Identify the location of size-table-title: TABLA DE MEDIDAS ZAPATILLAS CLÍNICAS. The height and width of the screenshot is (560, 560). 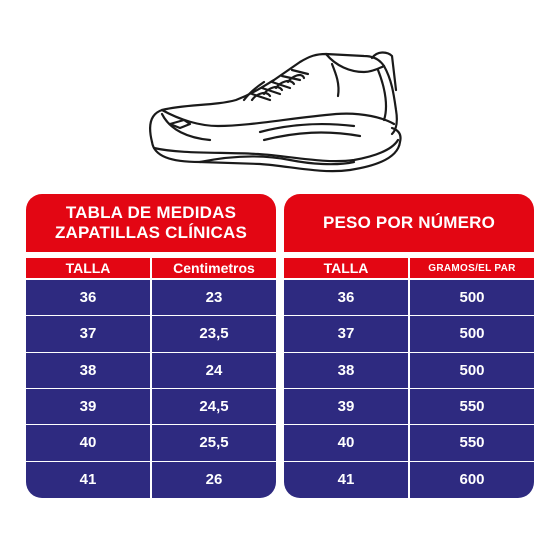
(151, 223).